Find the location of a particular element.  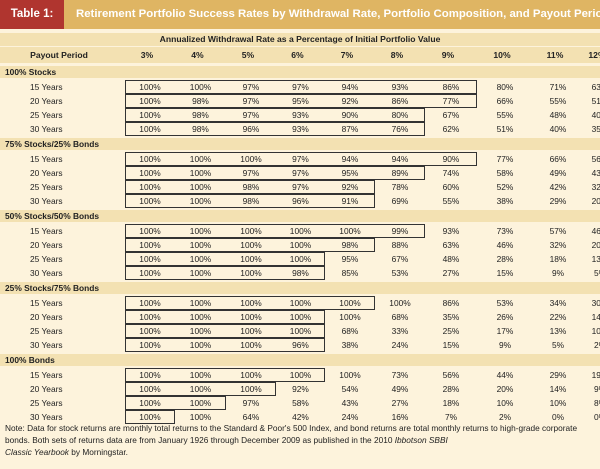

success-rate-cell: 76% is located at coordinates (400, 129).